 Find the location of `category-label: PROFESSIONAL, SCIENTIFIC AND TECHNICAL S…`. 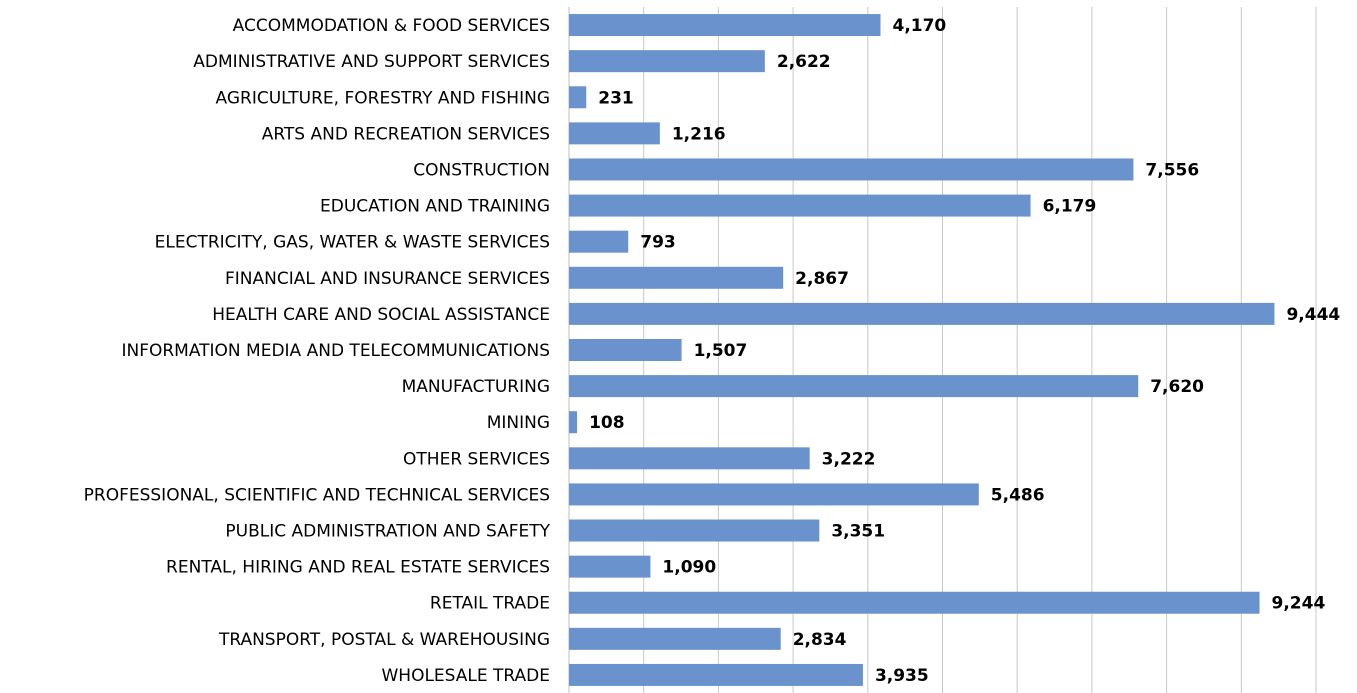

category-label: PROFESSIONAL, SCIENTIFIC AND TECHNICAL S… is located at coordinates (317, 495).